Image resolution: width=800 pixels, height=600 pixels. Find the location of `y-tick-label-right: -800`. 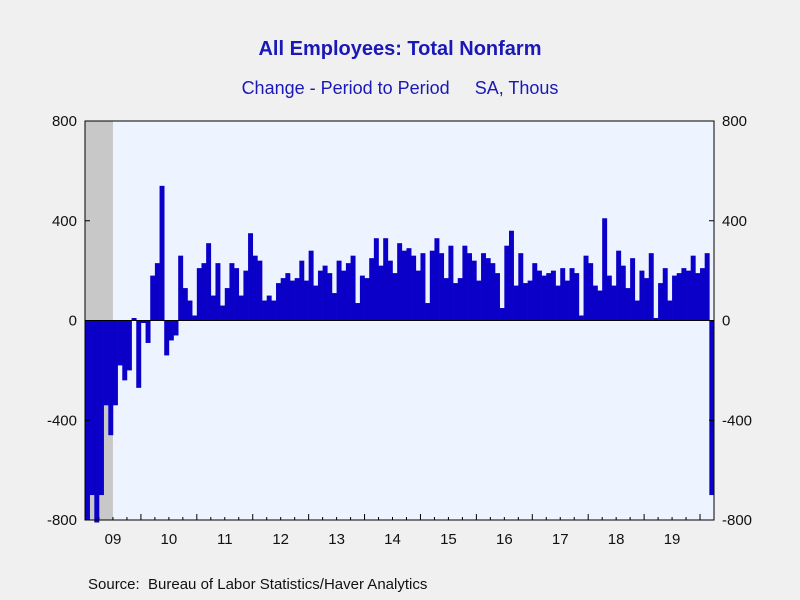

y-tick-label-right: -800 is located at coordinates (737, 520).